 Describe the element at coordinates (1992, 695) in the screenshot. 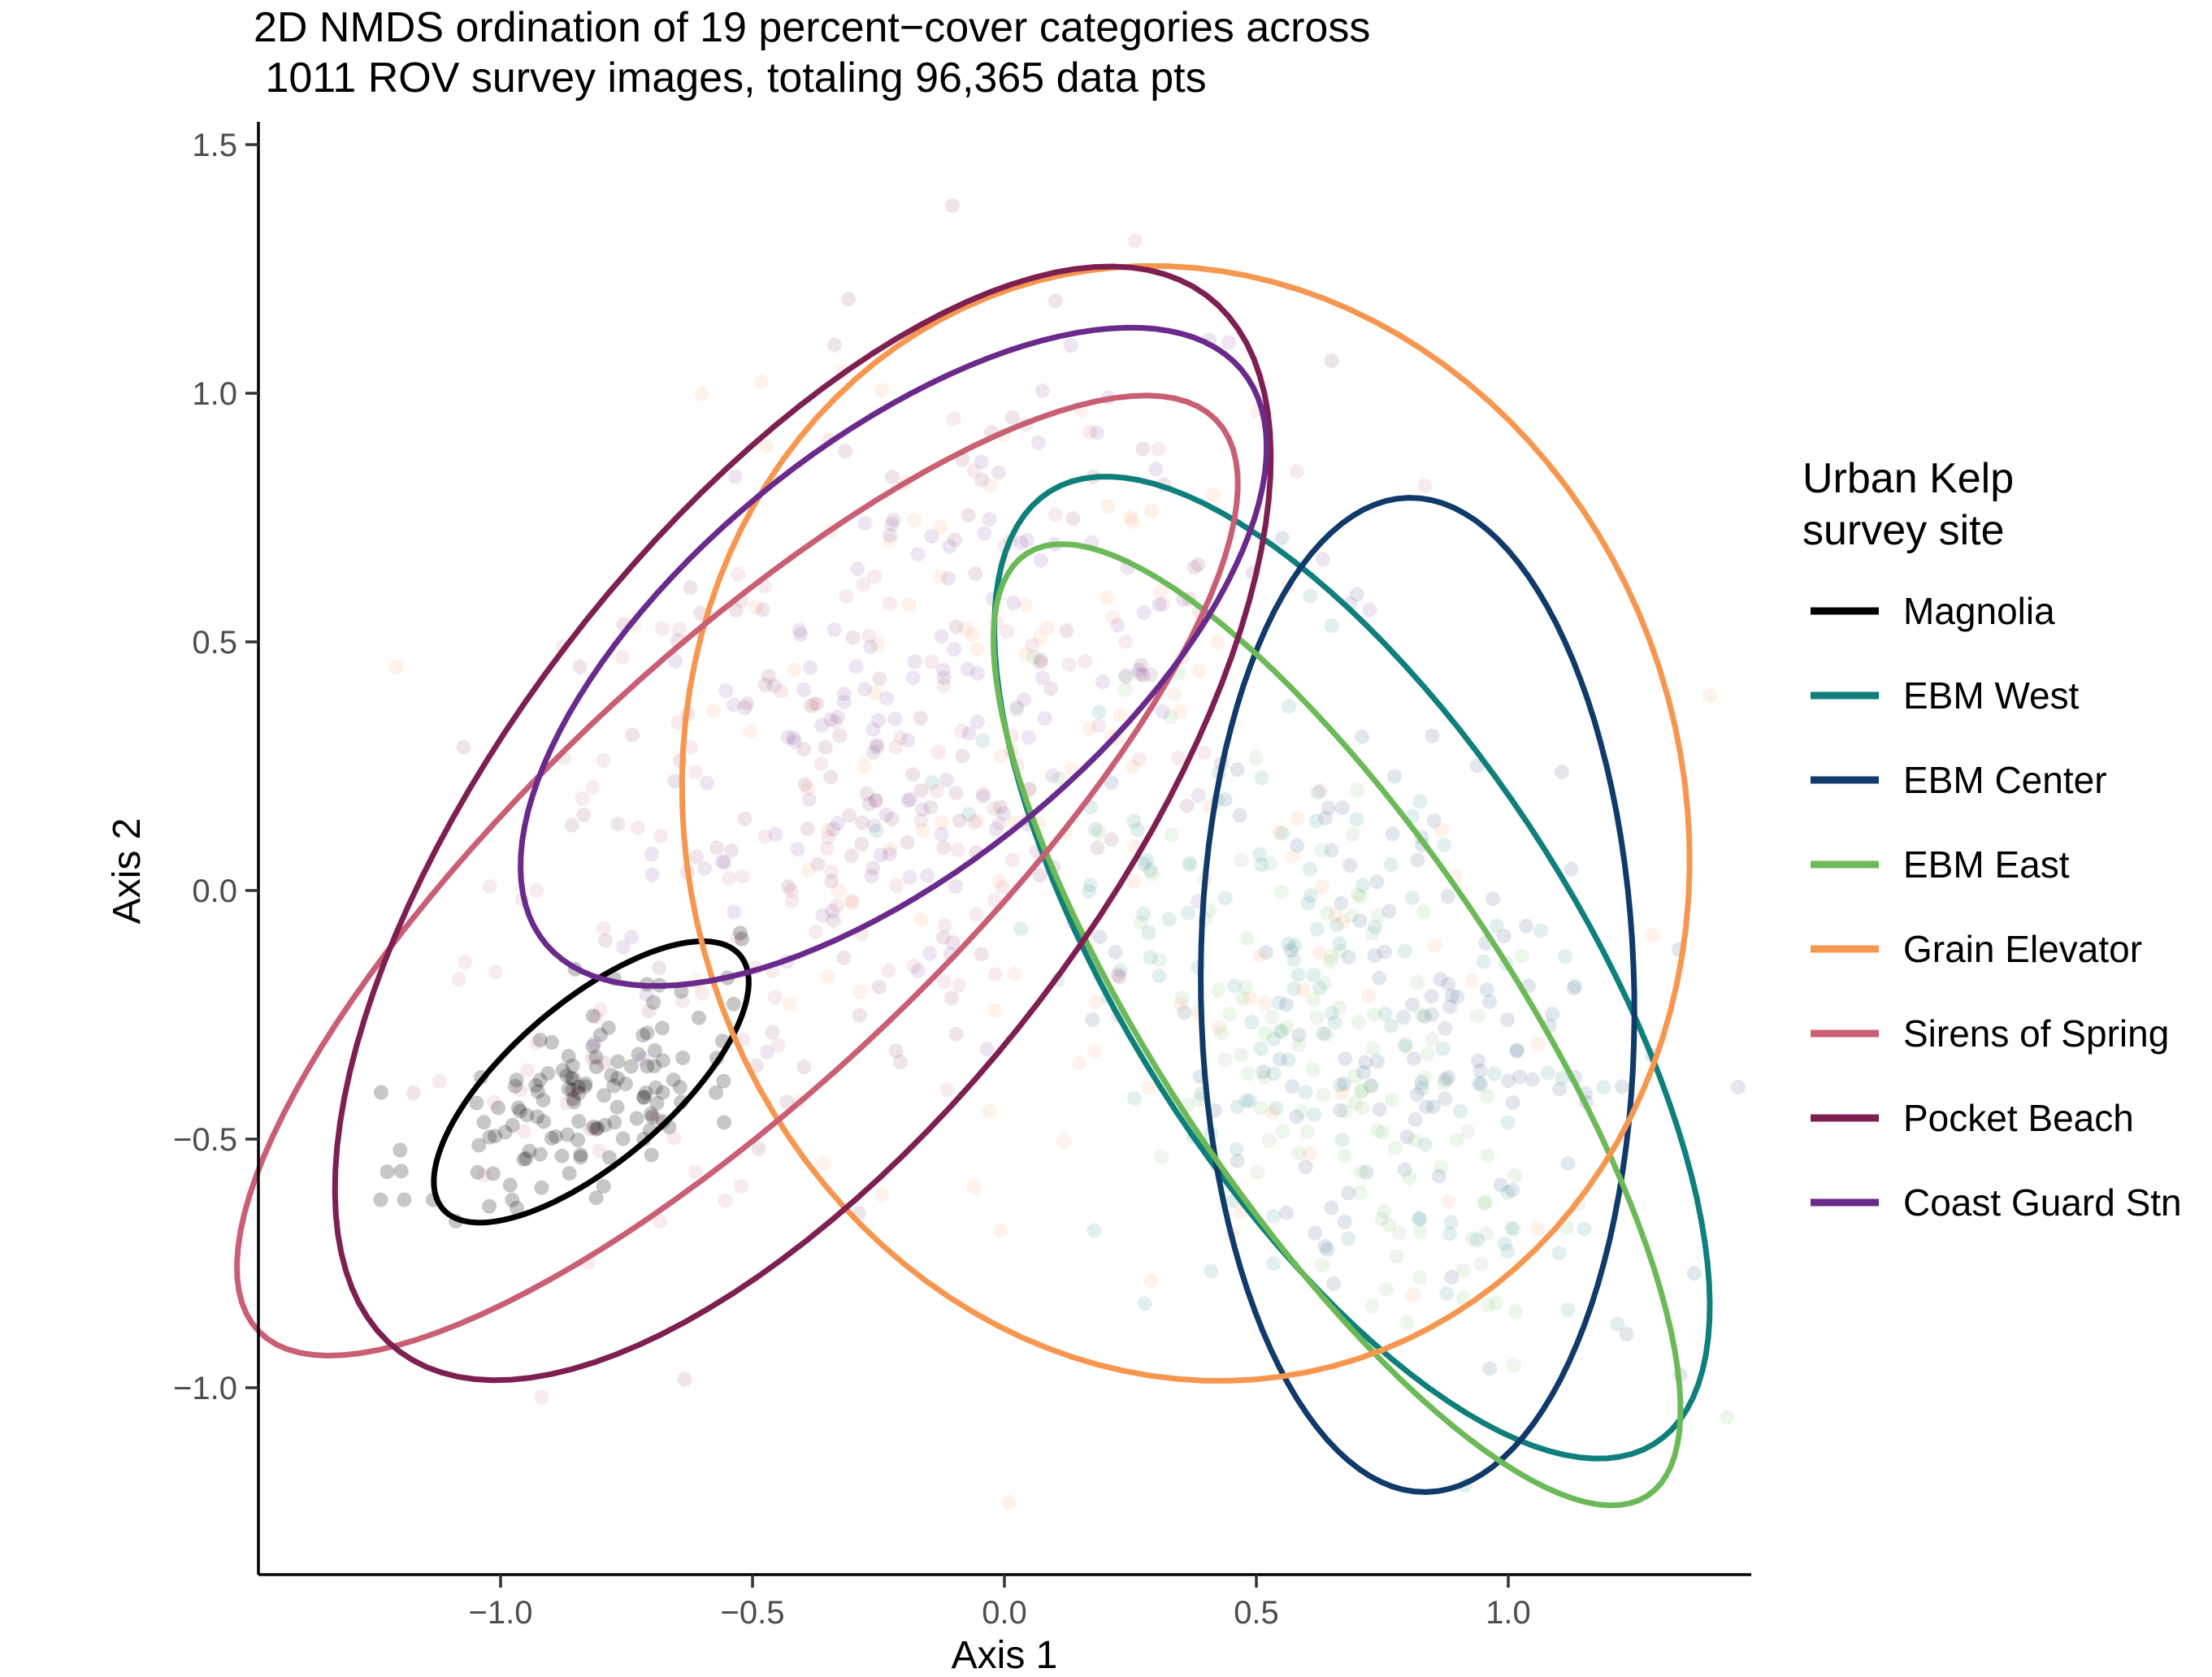

I see `legend-label: EBM West` at that location.